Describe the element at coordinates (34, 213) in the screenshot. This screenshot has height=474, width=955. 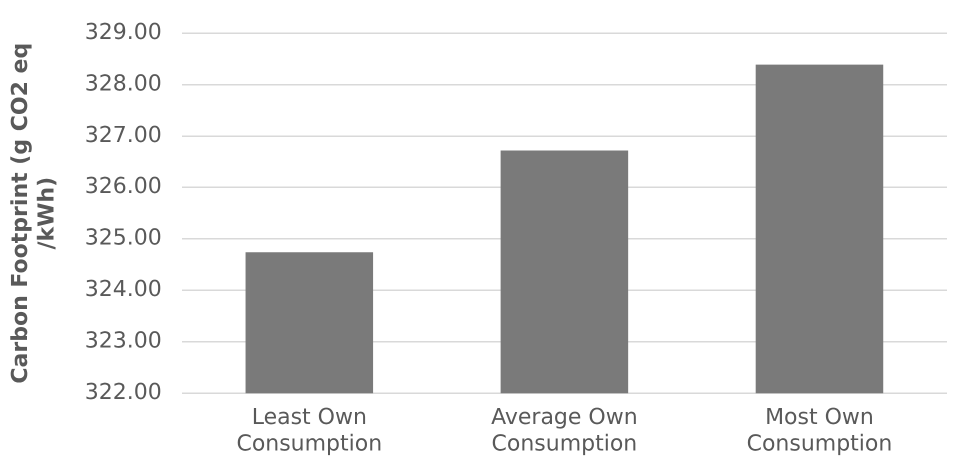
I see `y-axis-title: Carbon Footprint (g CO2 eq /kWh)` at that location.